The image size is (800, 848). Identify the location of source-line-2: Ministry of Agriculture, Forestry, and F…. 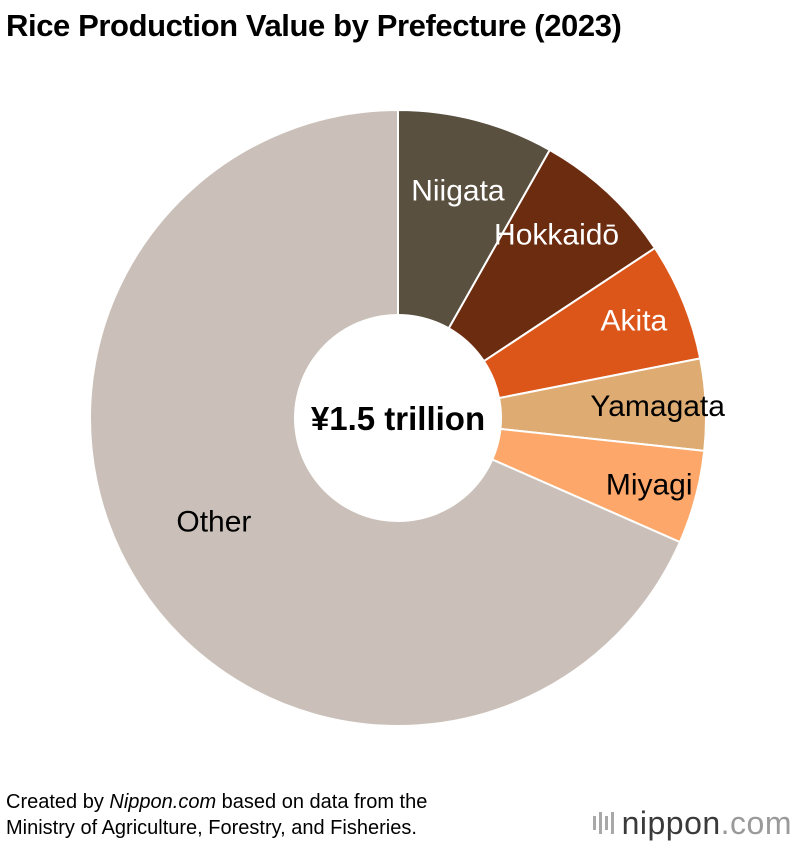
(211, 828).